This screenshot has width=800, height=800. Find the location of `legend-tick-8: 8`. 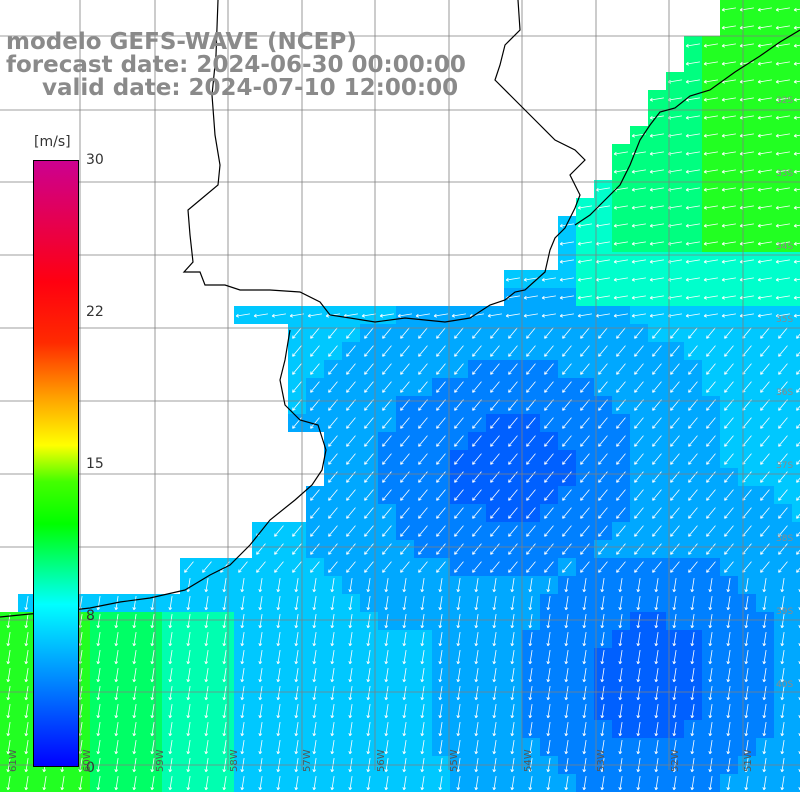

legend-tick-8: 8 is located at coordinates (90, 616).